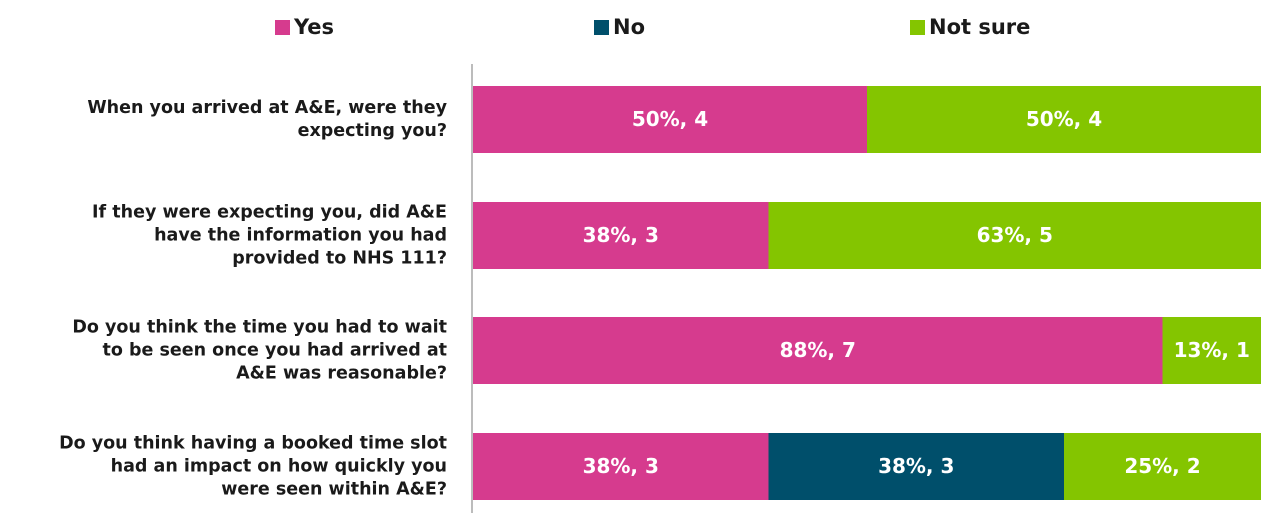  I want to click on category-label-3-line-1: had an impact on how quickly you, so click(279, 467).